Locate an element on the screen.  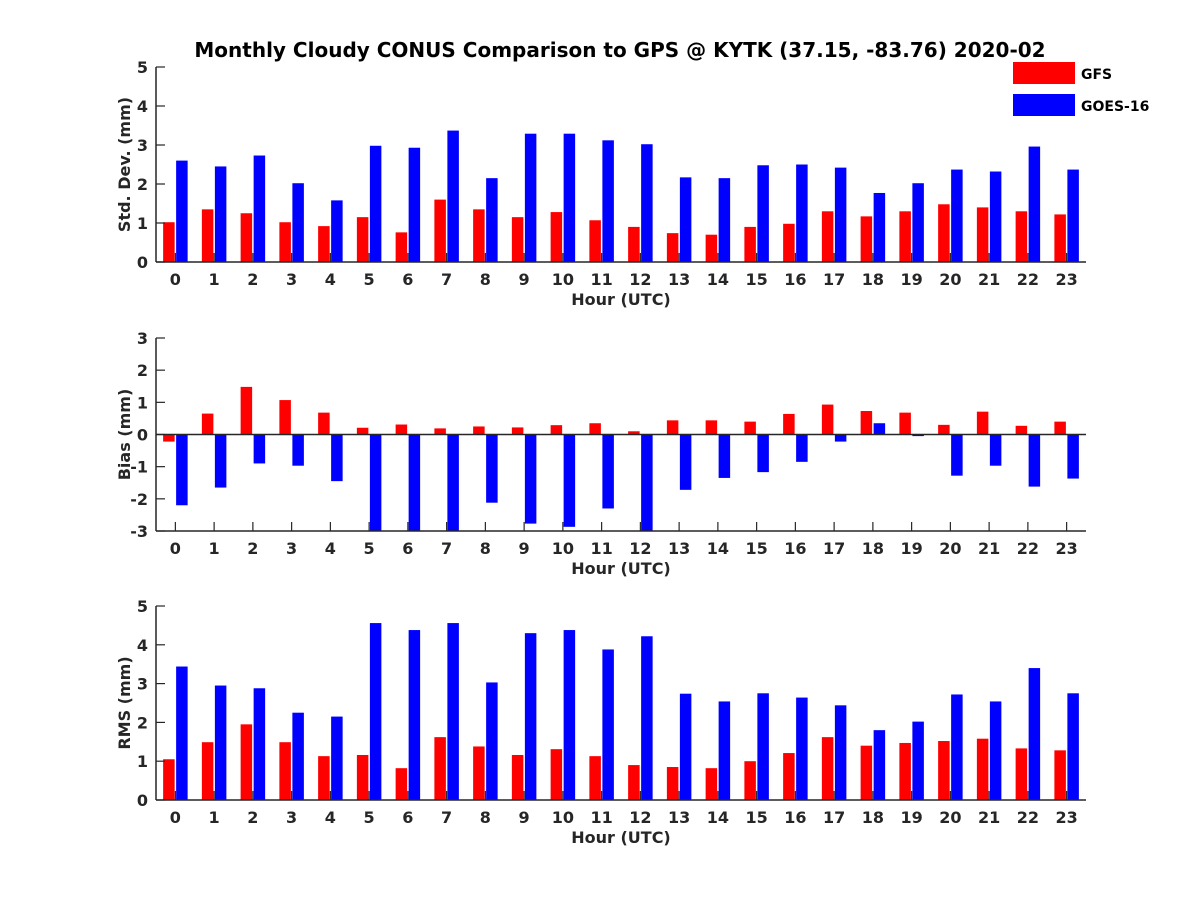
x-axis-label-std: Hour (UTC) is located at coordinates (621, 299).